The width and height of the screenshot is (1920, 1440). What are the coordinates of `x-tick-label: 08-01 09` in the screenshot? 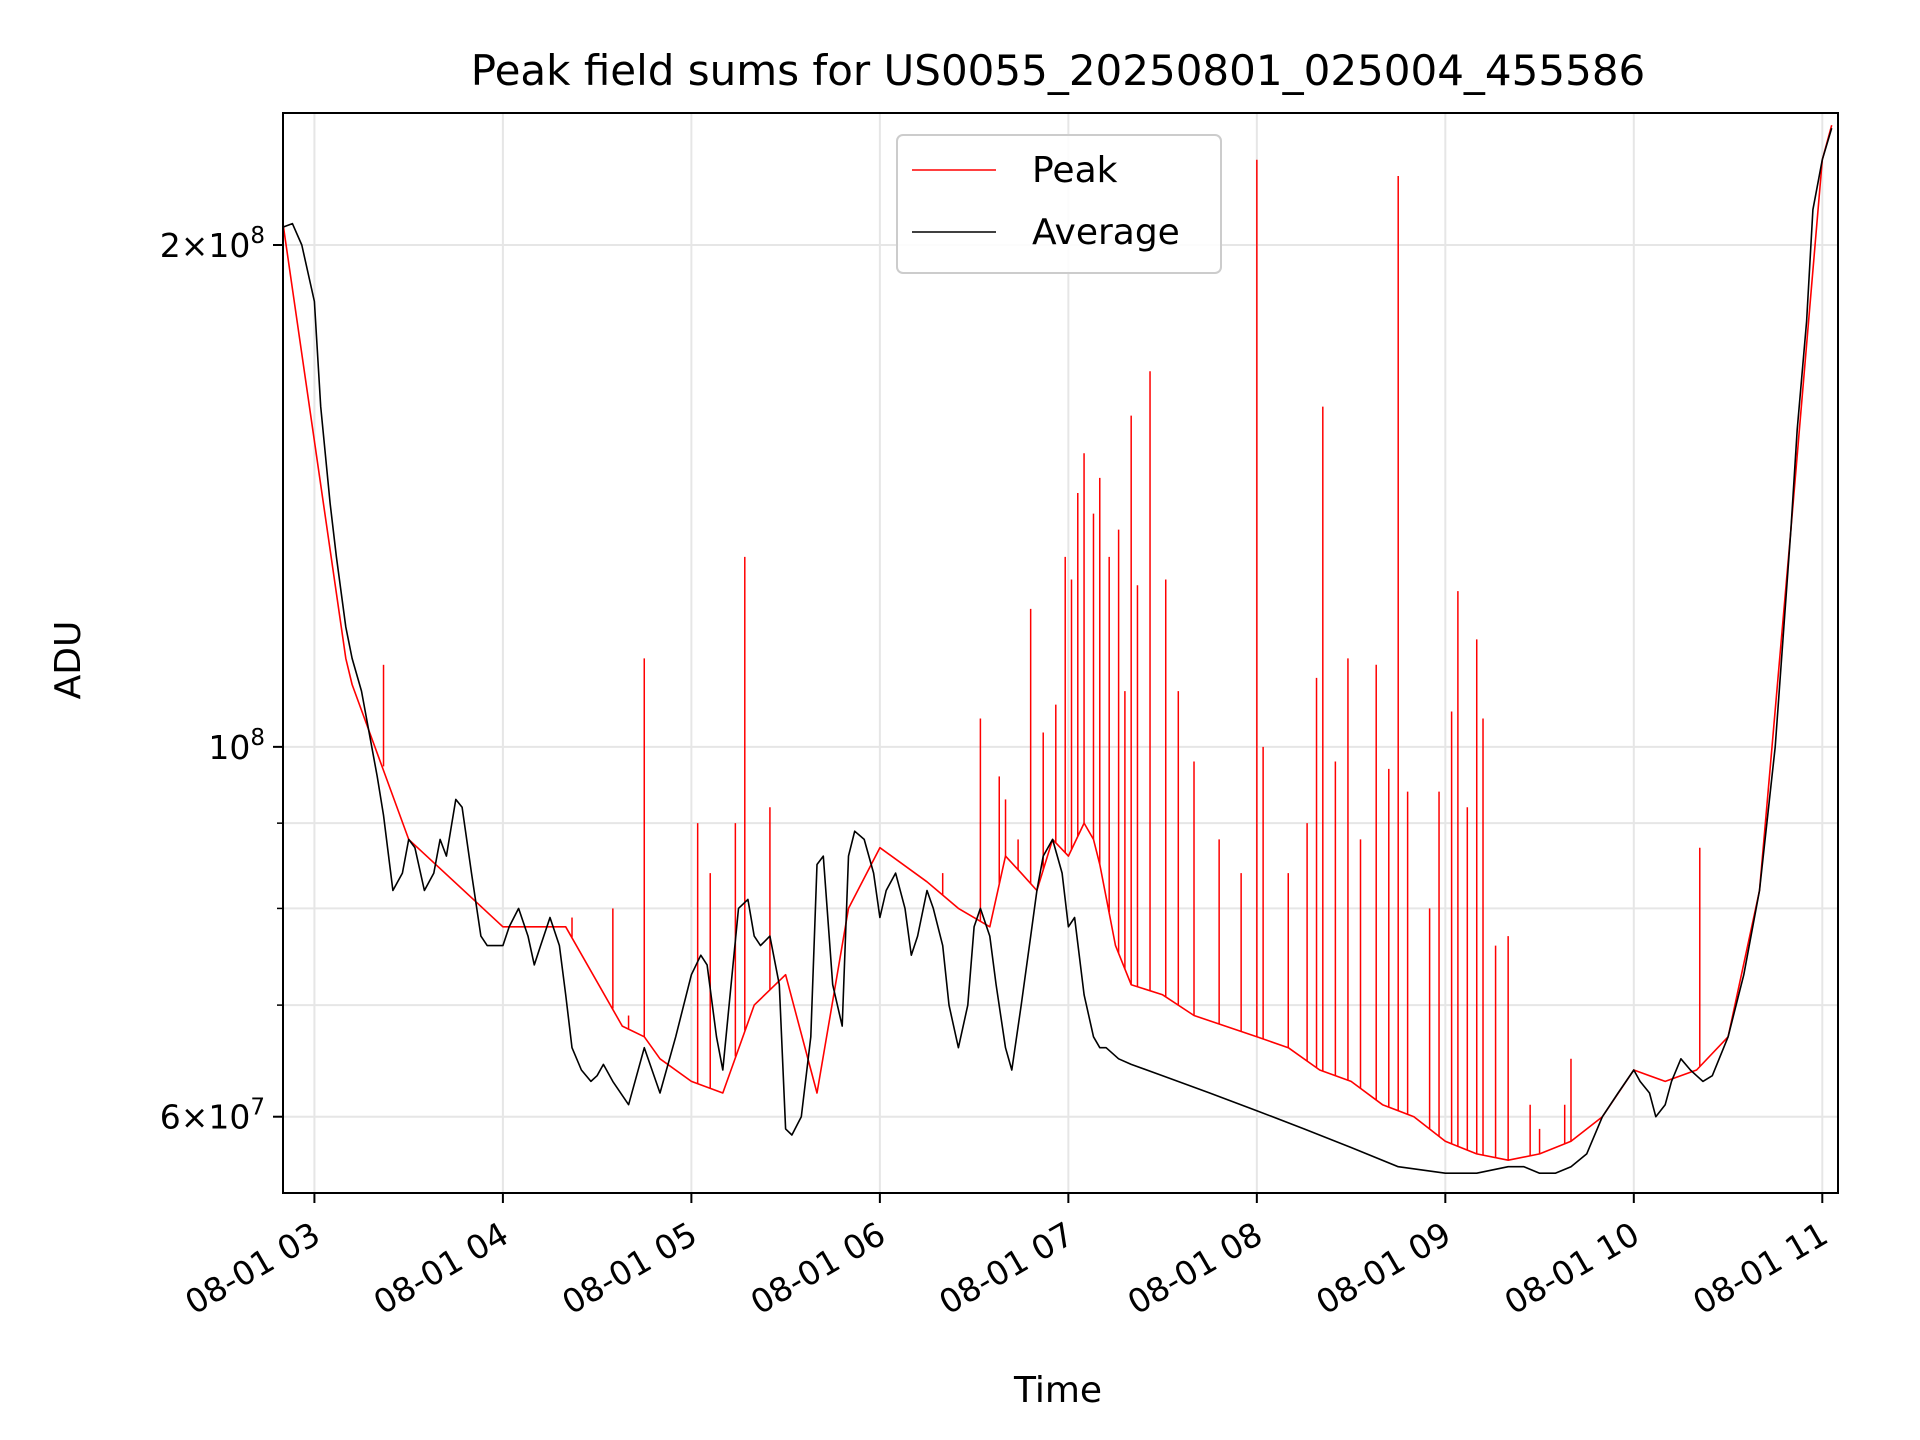 It's located at (1383, 1268).